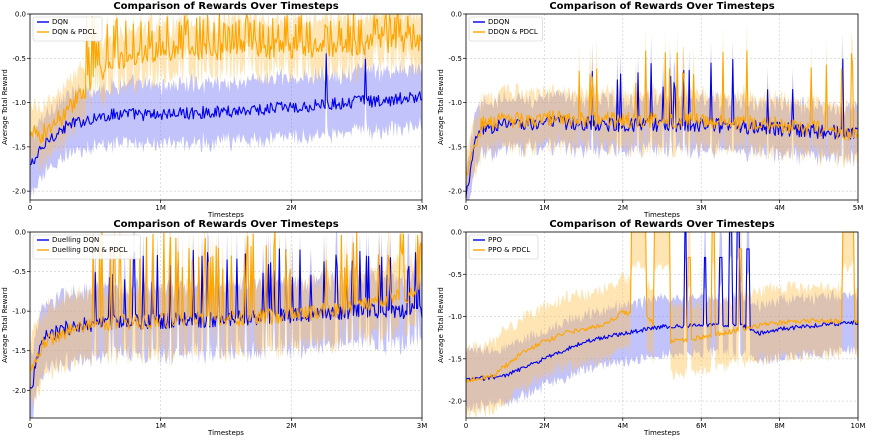 The width and height of the screenshot is (872, 440). What do you see at coordinates (90, 250) in the screenshot?
I see `legend-label: Duelling DQN & PDCL` at bounding box center [90, 250].